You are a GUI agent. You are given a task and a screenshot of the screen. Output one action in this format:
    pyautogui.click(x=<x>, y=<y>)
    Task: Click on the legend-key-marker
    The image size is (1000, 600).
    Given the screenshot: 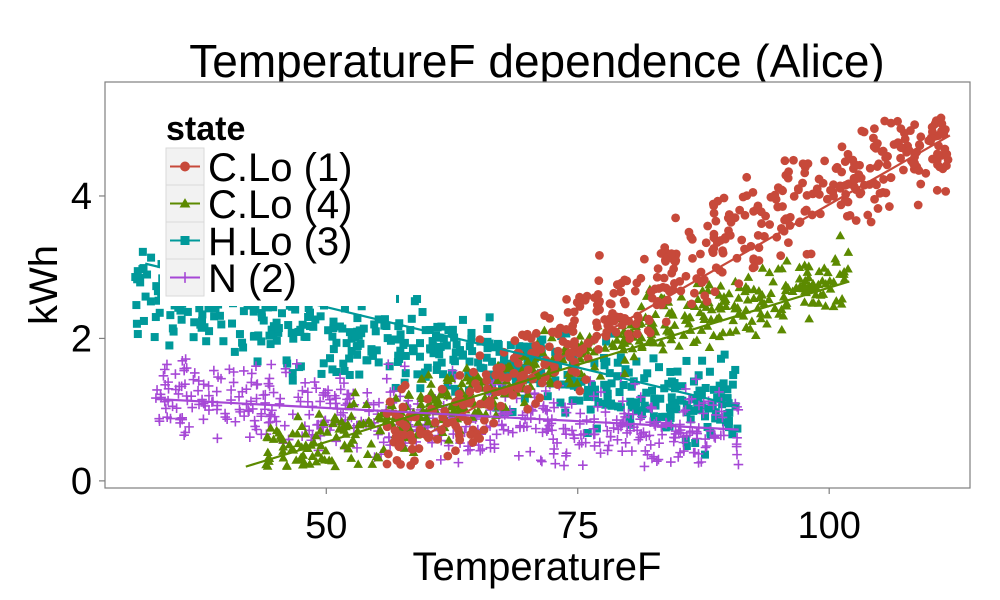 What is the action you would take?
    pyautogui.click(x=185, y=166)
    